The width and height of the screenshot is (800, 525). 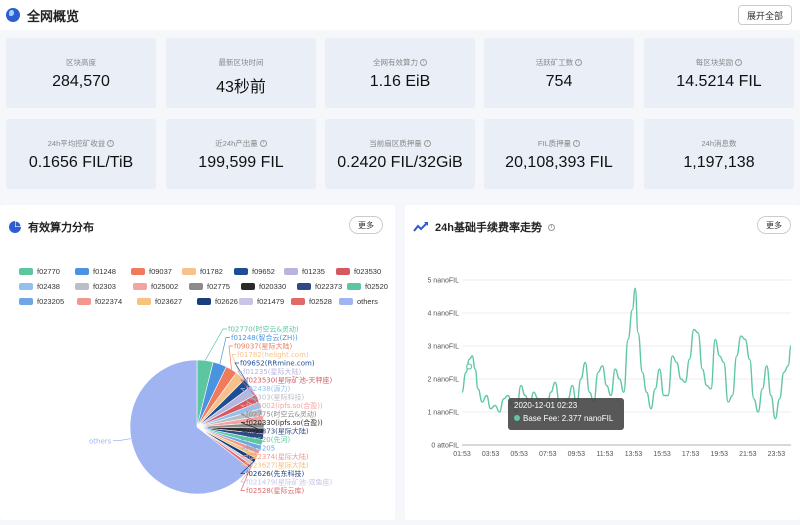 What do you see at coordinates (367, 286) in the screenshot?
I see `legend-item: f02520` at bounding box center [367, 286].